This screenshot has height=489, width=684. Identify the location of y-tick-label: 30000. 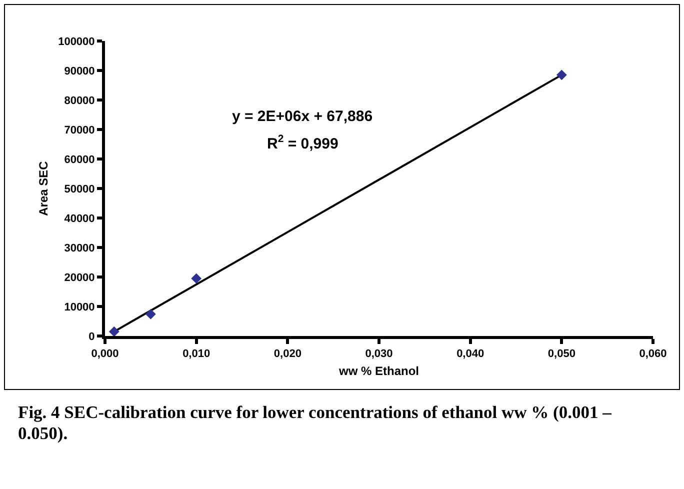
(79, 248).